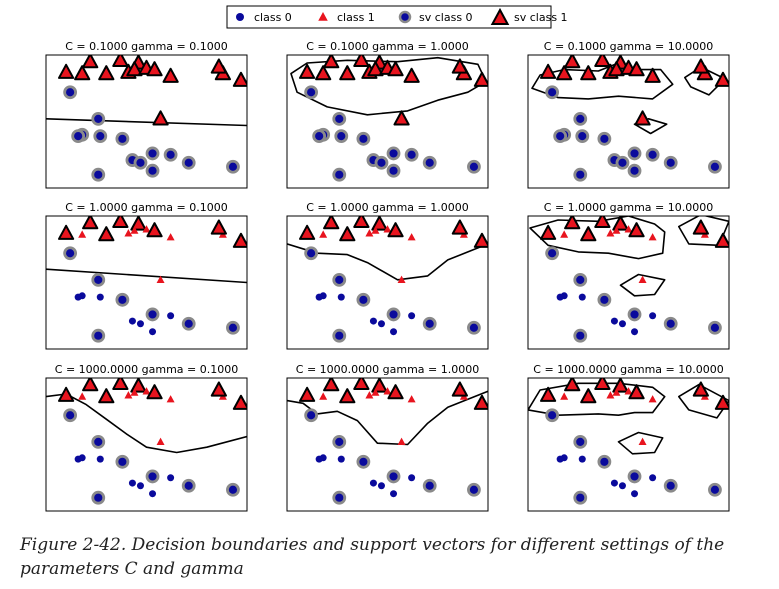 Image resolution: width=779 pixels, height=589 pixels. What do you see at coordinates (387, 275) in the screenshot?
I see `panel-4: C = 1.0000 gamma = 1.0000` at bounding box center [387, 275].